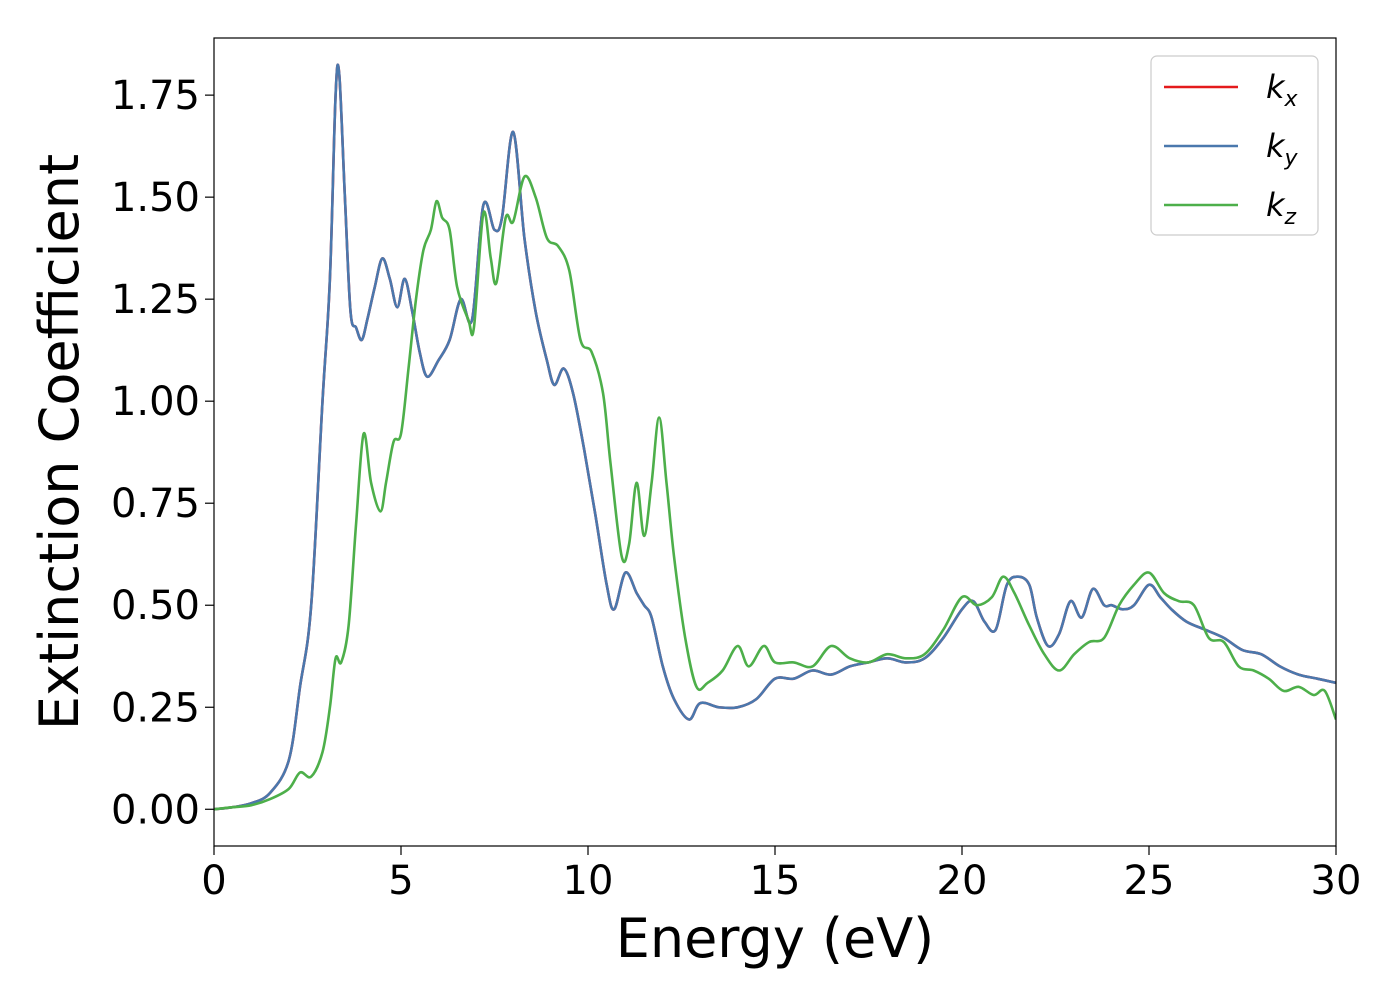 This screenshot has width=1400, height=1000. What do you see at coordinates (962, 881) in the screenshot?
I see `x-tick-label: 20` at bounding box center [962, 881].